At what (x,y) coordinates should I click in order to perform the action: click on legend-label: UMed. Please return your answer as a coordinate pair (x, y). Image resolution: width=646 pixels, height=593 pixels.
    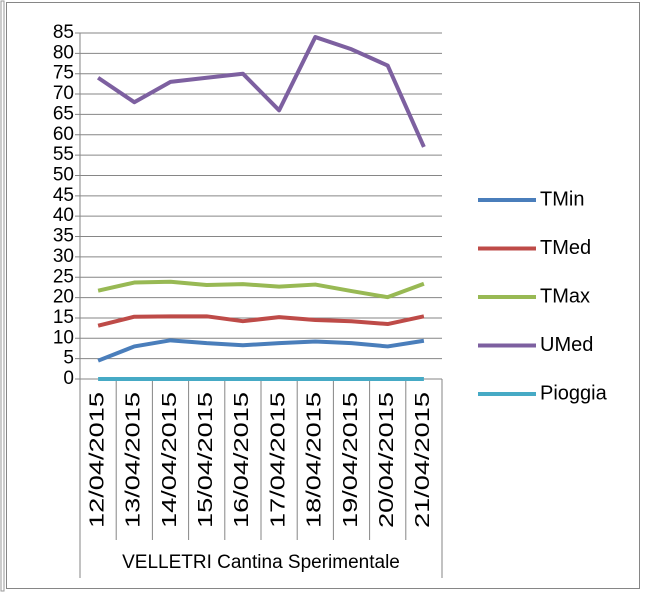
    Looking at the image, I should click on (566, 345).